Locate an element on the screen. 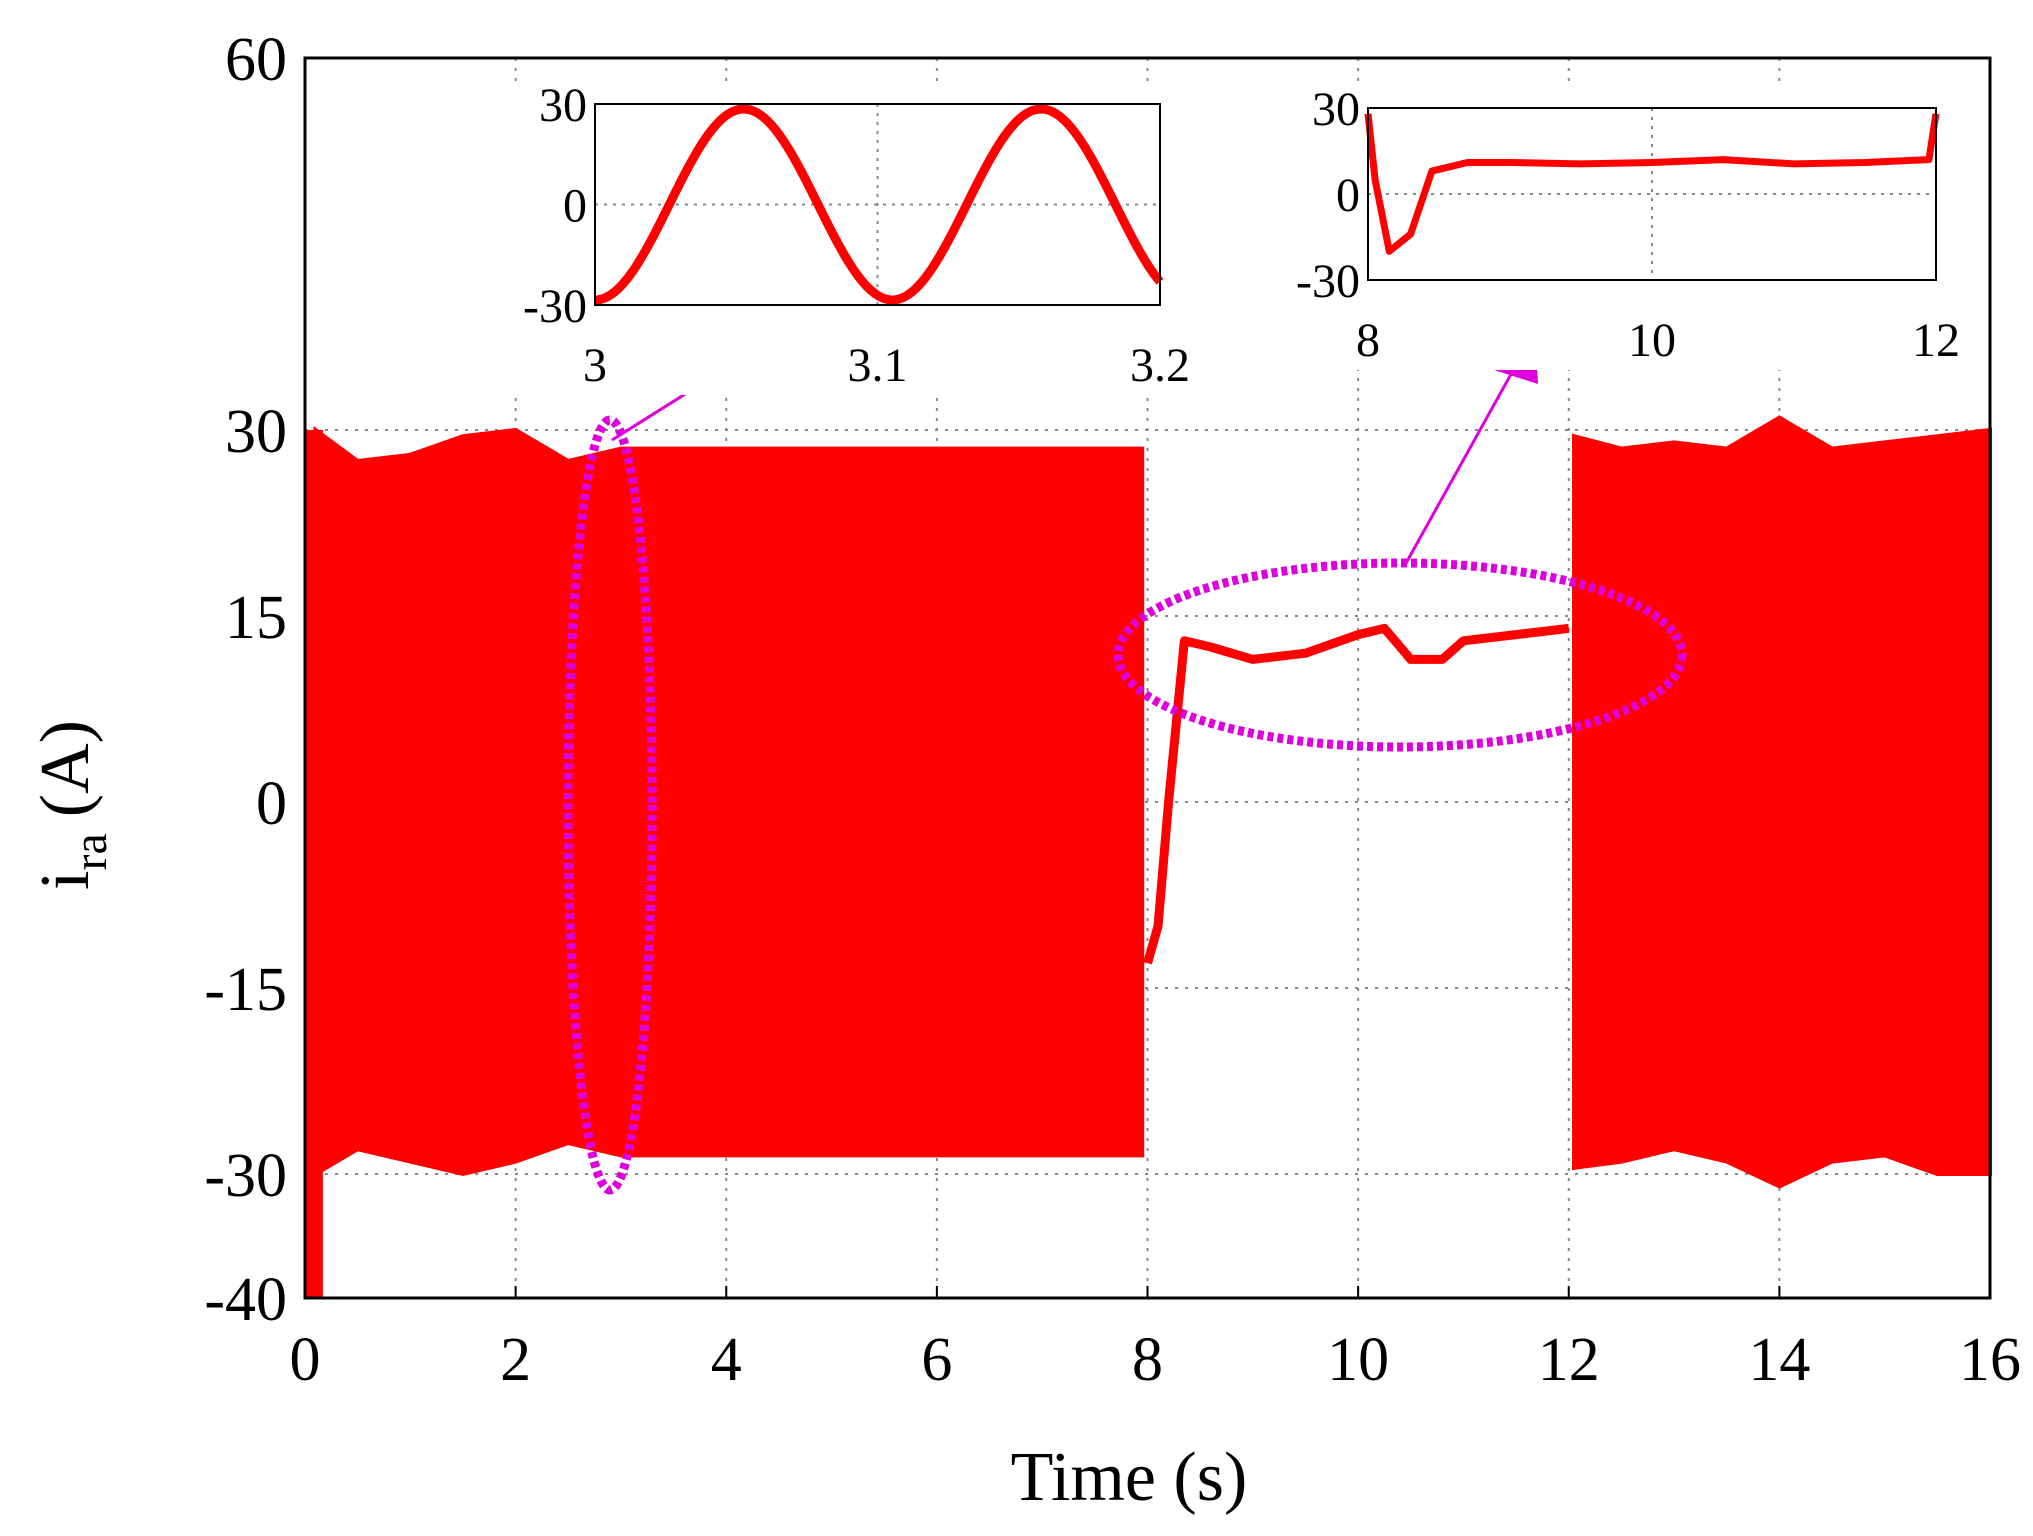 This screenshot has width=2033, height=1536. inset2-x-tick-label: 10 is located at coordinates (1652, 340).